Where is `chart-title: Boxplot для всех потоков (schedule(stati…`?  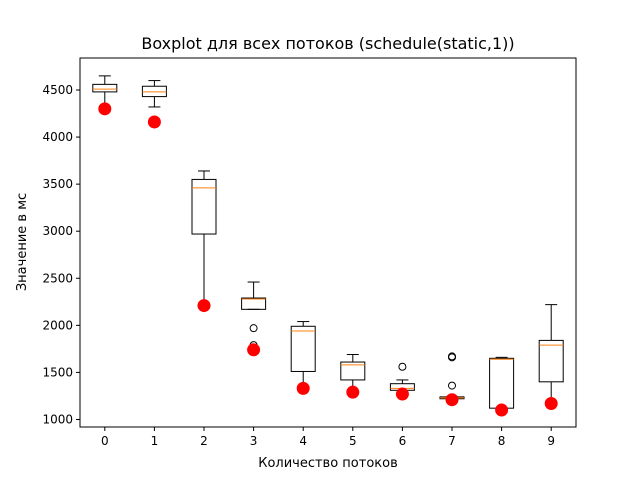 chart-title: Boxplot для всех потоков (schedule(stati… is located at coordinates (327, 43).